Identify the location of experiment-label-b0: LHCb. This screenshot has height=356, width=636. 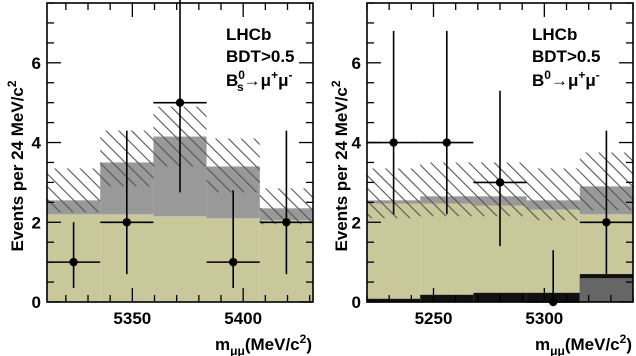
(554, 34).